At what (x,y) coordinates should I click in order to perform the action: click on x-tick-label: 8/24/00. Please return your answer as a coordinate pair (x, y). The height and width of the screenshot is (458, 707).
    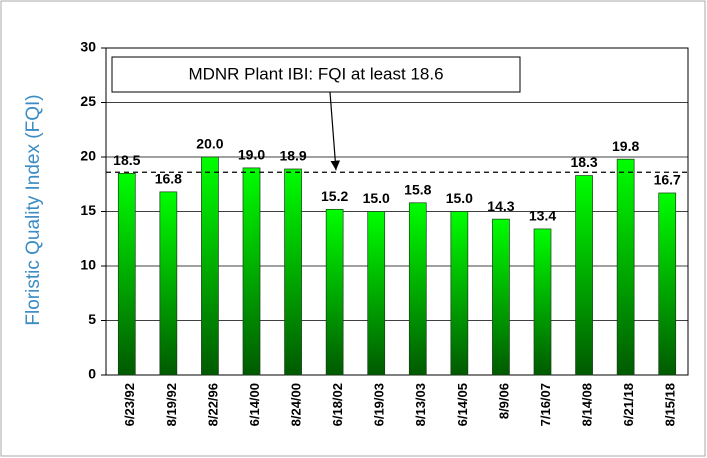
    Looking at the image, I should click on (296, 404).